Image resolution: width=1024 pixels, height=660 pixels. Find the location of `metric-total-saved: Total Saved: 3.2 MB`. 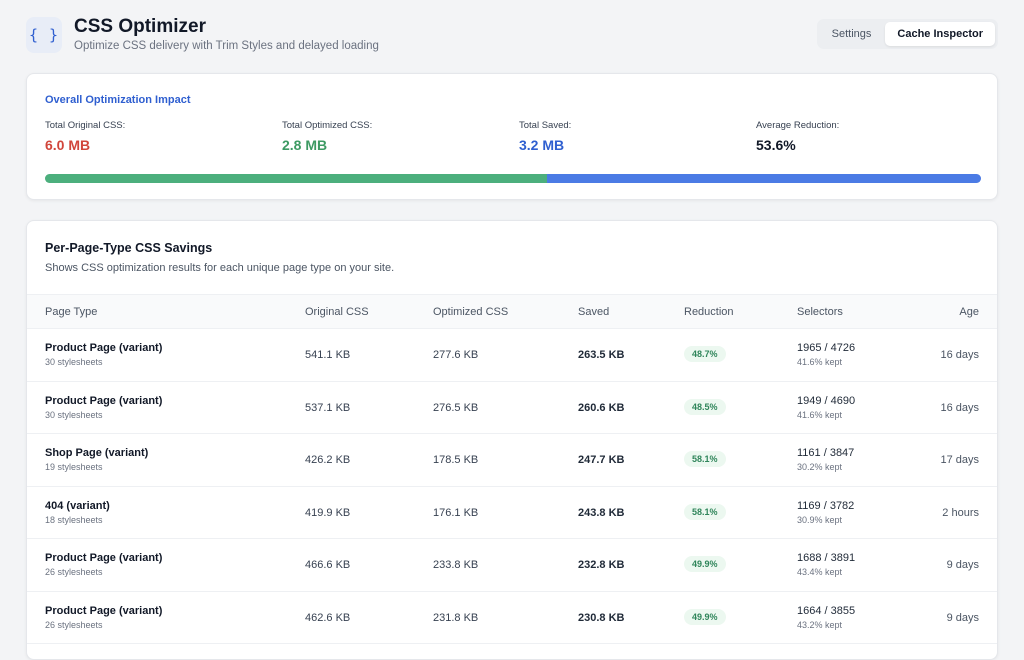

metric-total-saved: Total Saved: 3.2 MB is located at coordinates (629, 136).